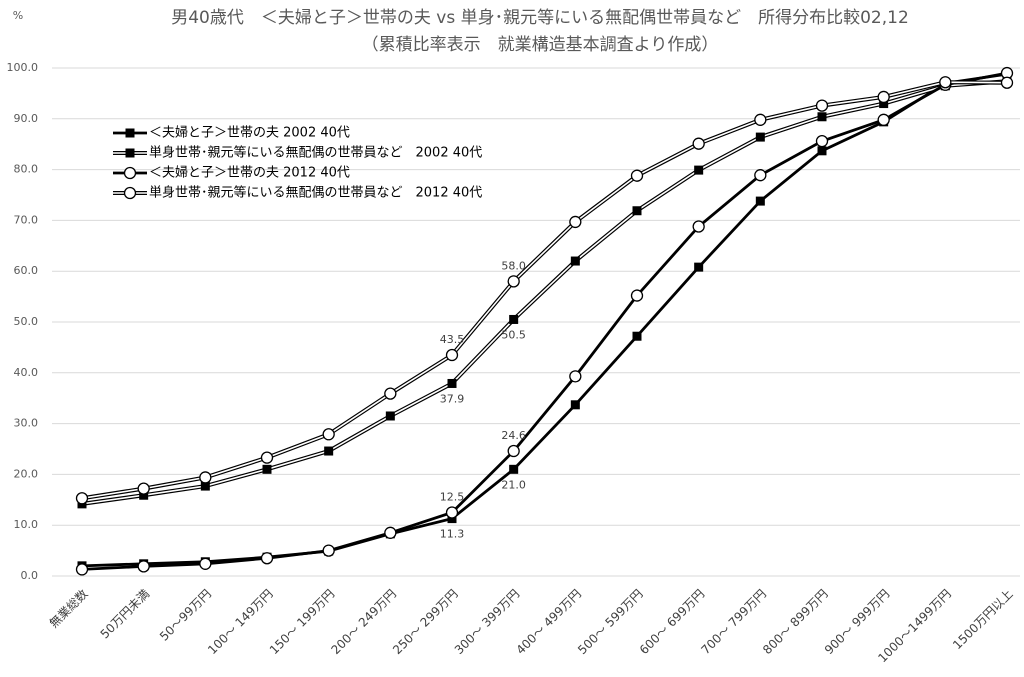  Describe the element at coordinates (26, 473) in the screenshot. I see `y-tick-label: 20.0` at that location.